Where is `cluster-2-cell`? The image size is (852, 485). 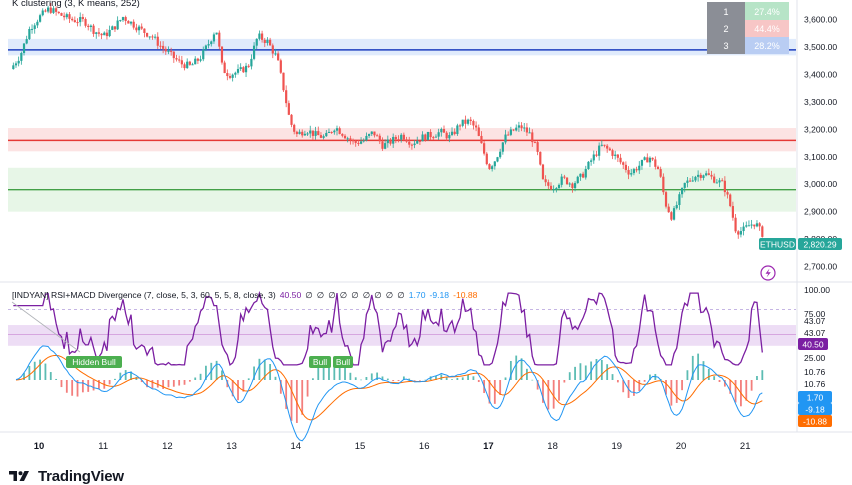 cluster-2-cell is located at coordinates (767, 28).